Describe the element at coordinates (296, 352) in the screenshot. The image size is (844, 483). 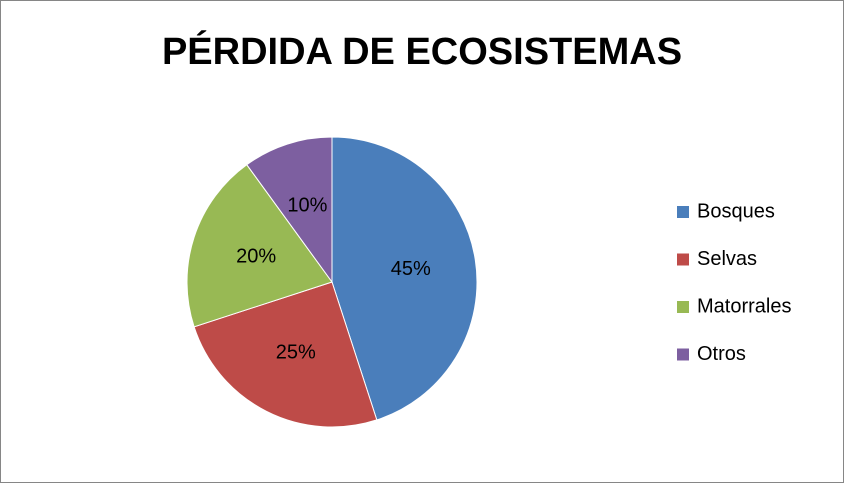
I see `data-label: 25%` at that location.